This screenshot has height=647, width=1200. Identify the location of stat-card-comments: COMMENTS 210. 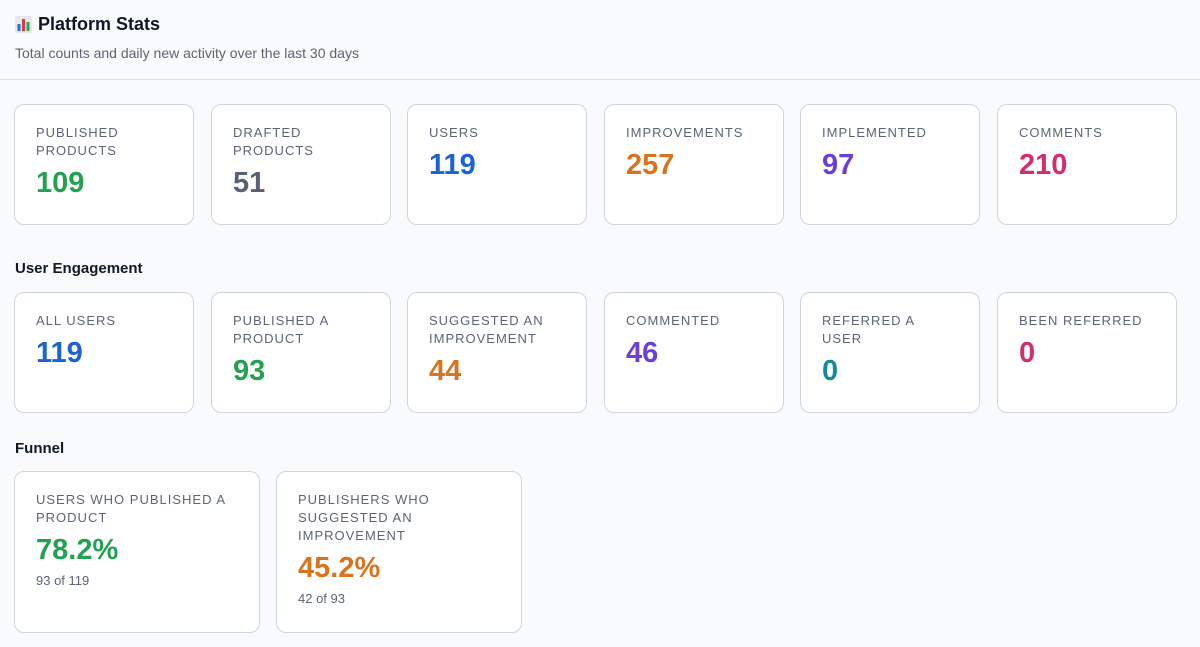
(1087, 164).